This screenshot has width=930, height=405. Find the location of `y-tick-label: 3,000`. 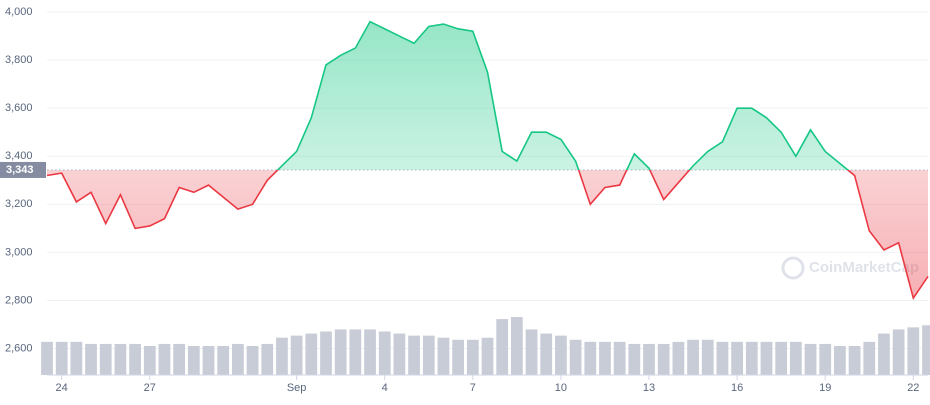

y-tick-label: 3,000 is located at coordinates (19, 252).